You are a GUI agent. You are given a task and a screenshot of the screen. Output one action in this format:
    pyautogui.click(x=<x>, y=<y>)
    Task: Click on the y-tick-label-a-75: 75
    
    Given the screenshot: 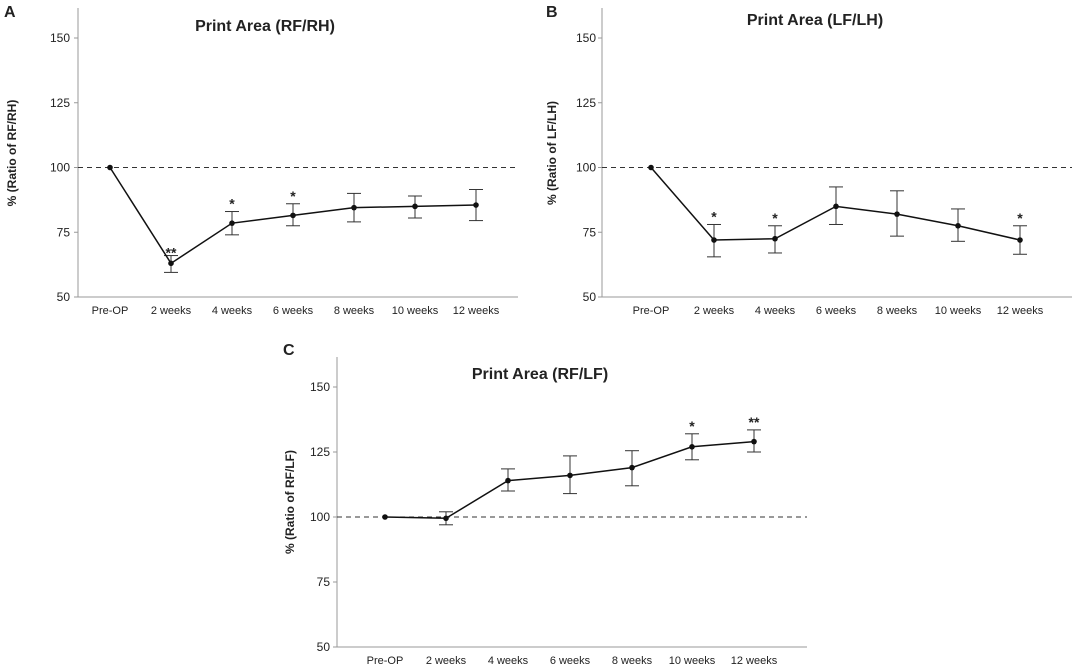 What is the action you would take?
    pyautogui.click(x=64, y=232)
    